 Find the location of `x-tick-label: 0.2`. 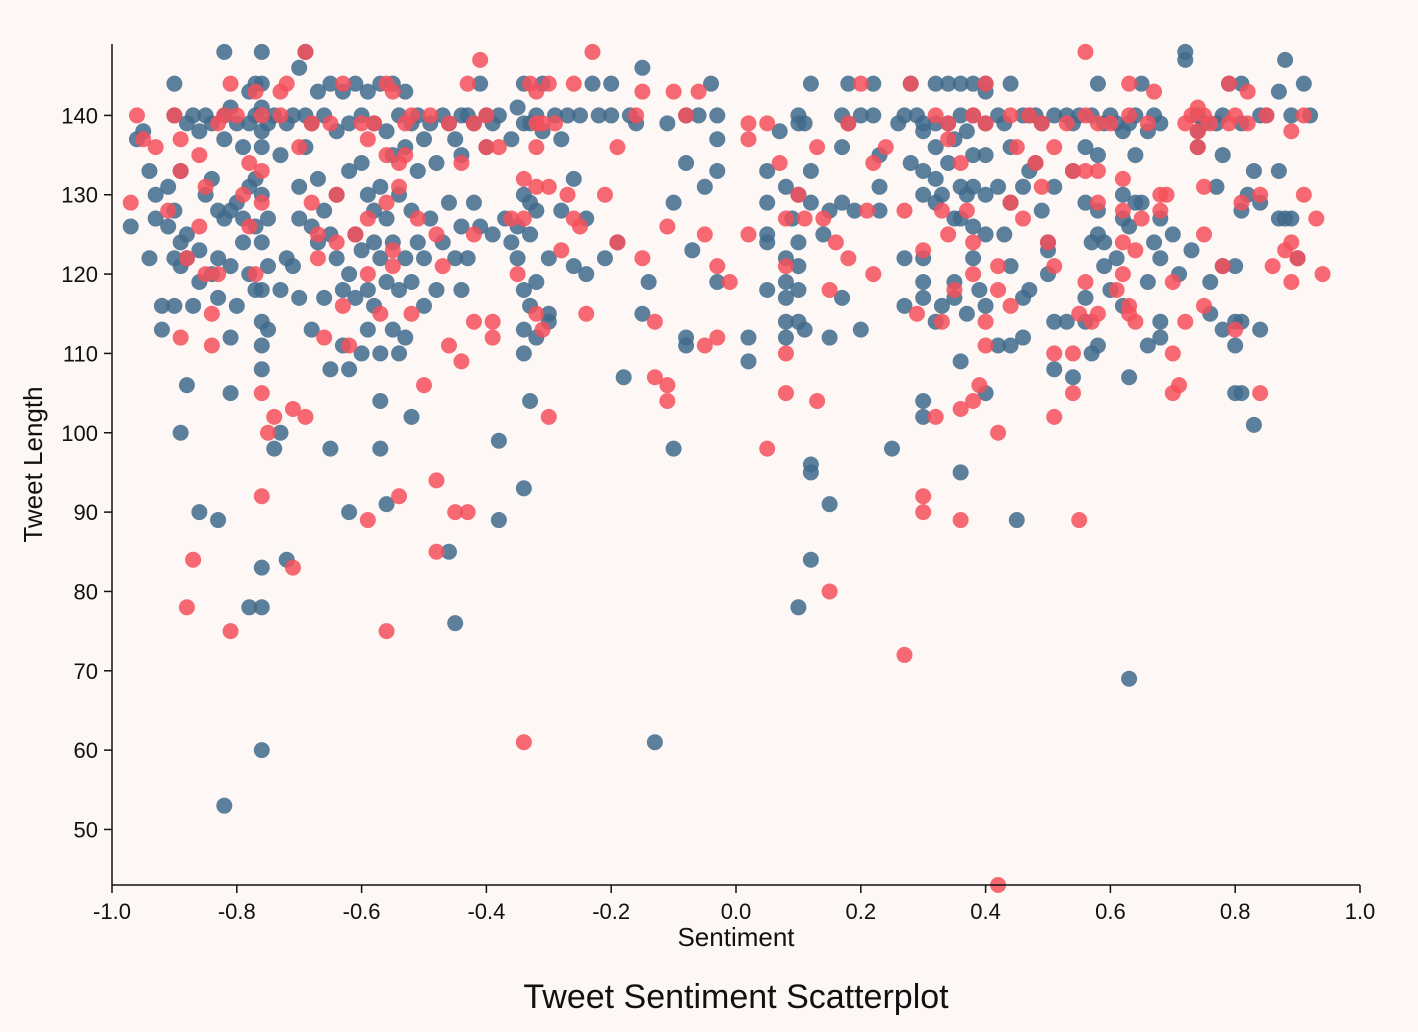

x-tick-label: 0.2 is located at coordinates (861, 911).